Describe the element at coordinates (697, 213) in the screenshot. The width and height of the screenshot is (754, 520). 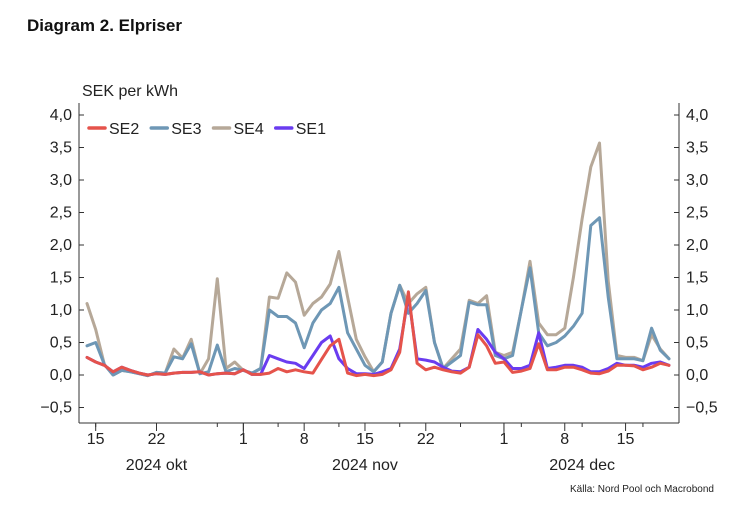
I see `y-tick-label-right: 2,5` at that location.